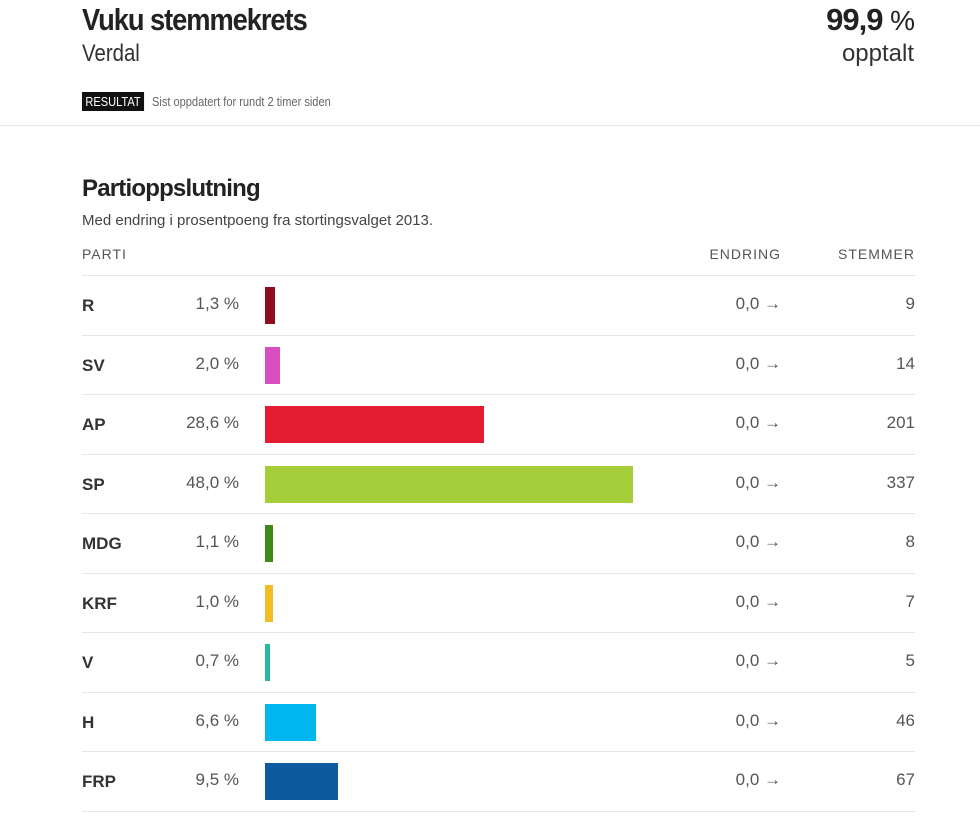  Describe the element at coordinates (900, 422) in the screenshot. I see `vote-count: 201` at that location.